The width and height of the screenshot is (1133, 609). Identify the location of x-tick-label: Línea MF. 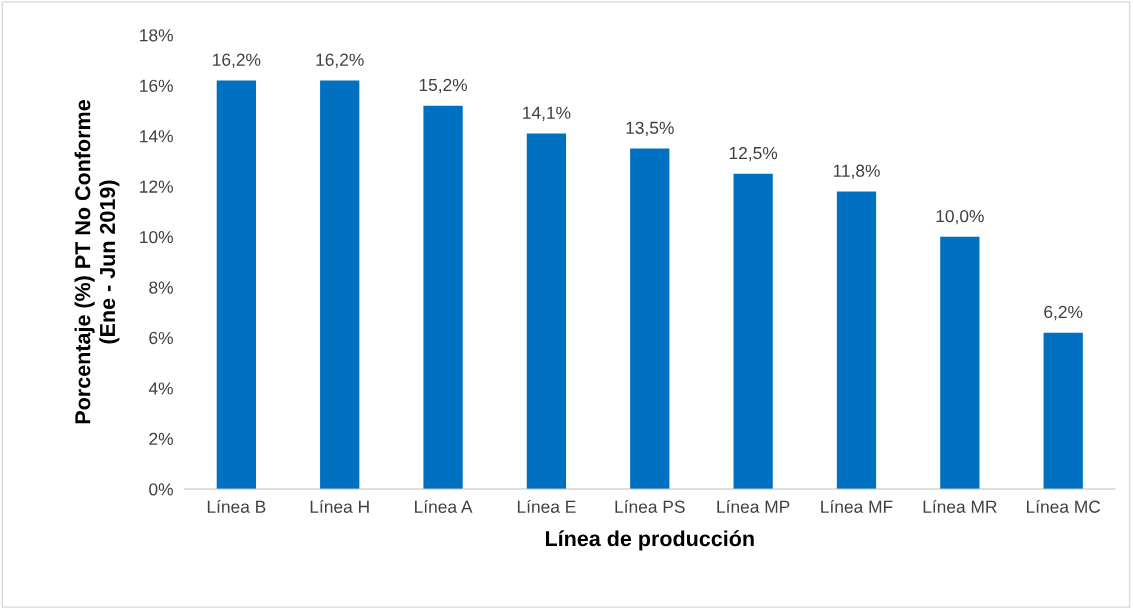
(857, 506).